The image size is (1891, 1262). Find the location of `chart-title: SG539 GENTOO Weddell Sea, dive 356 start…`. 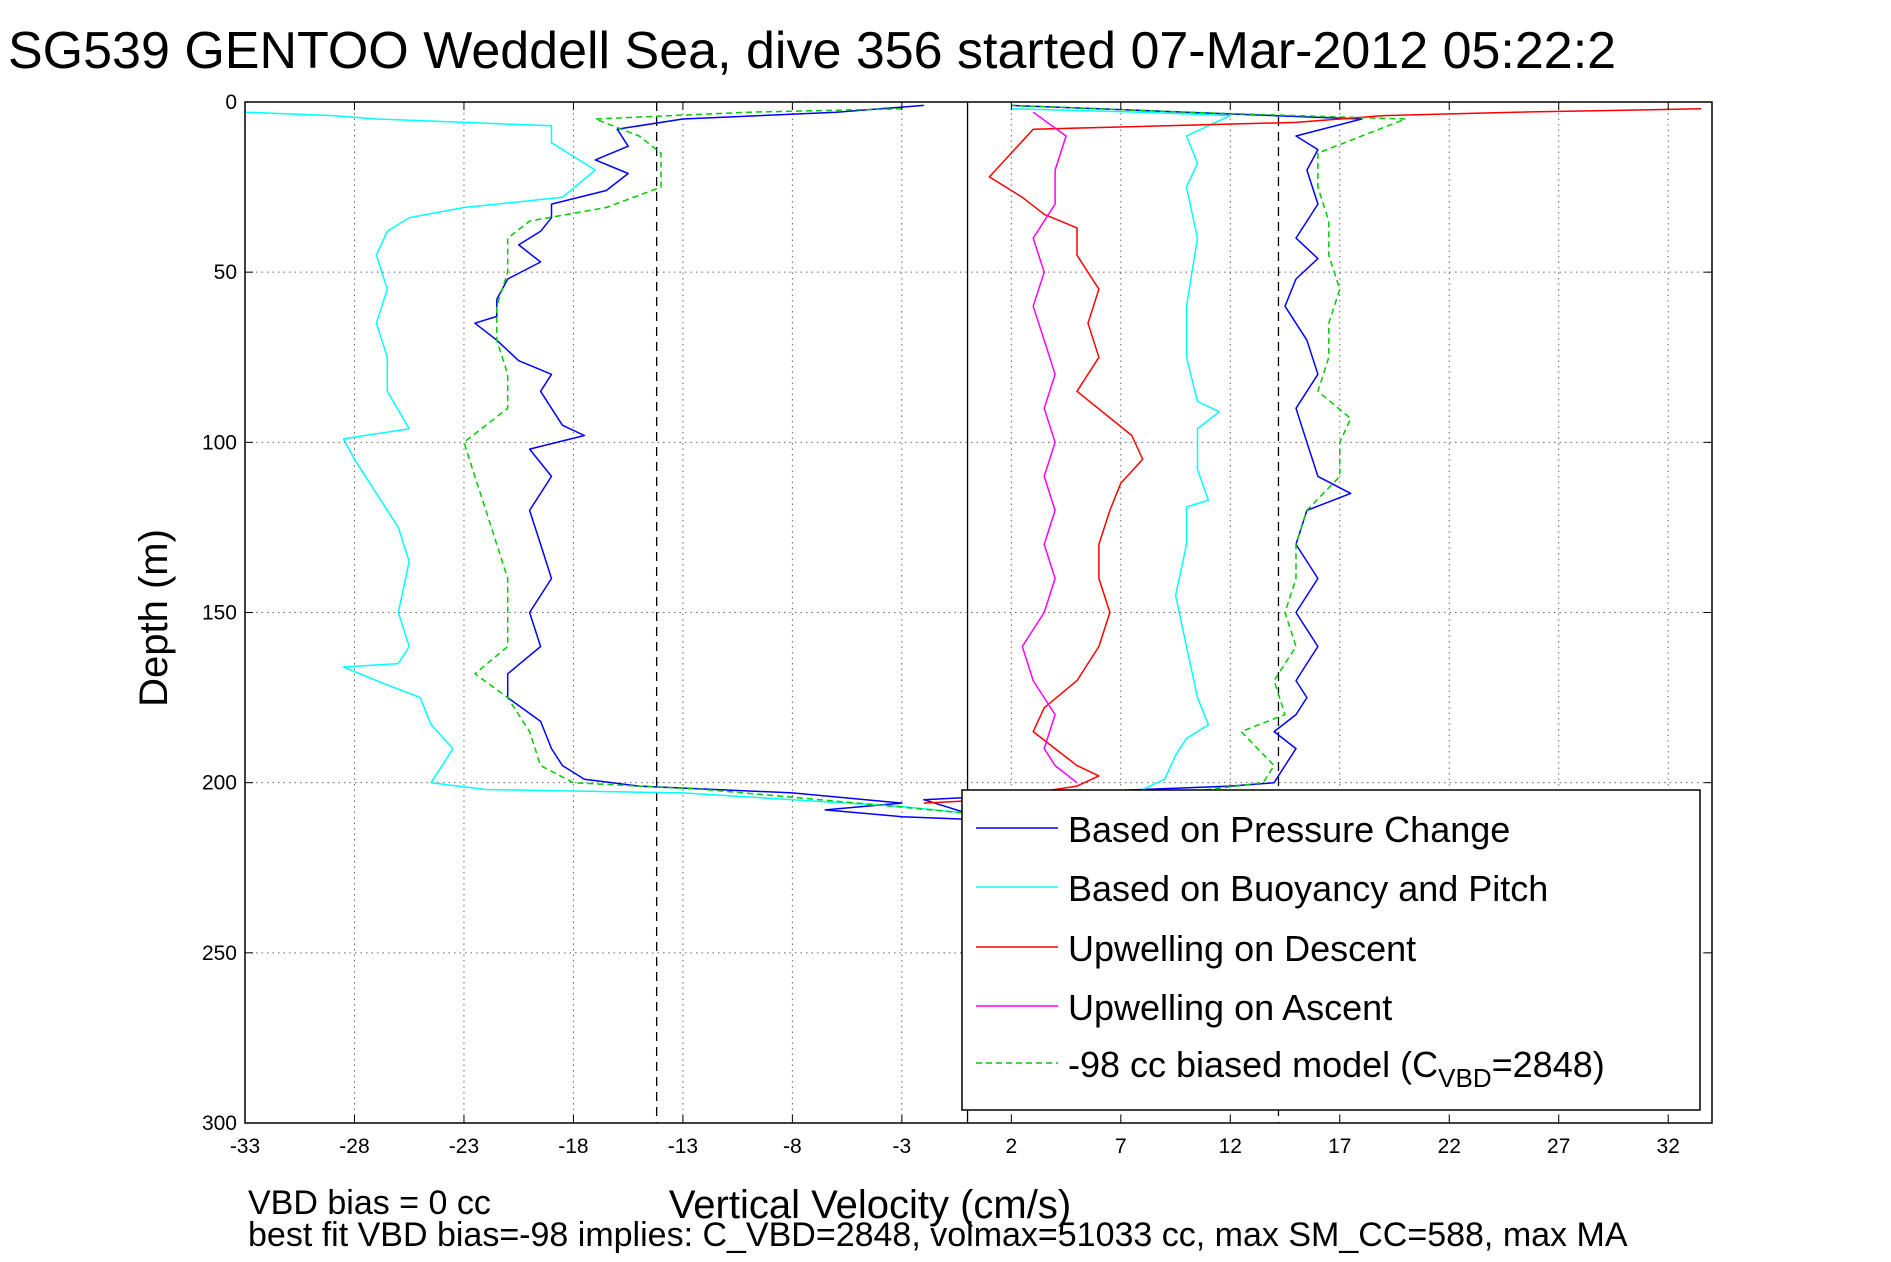

chart-title: SG539 GENTOO Weddell Sea, dive 356 start… is located at coordinates (812, 51).